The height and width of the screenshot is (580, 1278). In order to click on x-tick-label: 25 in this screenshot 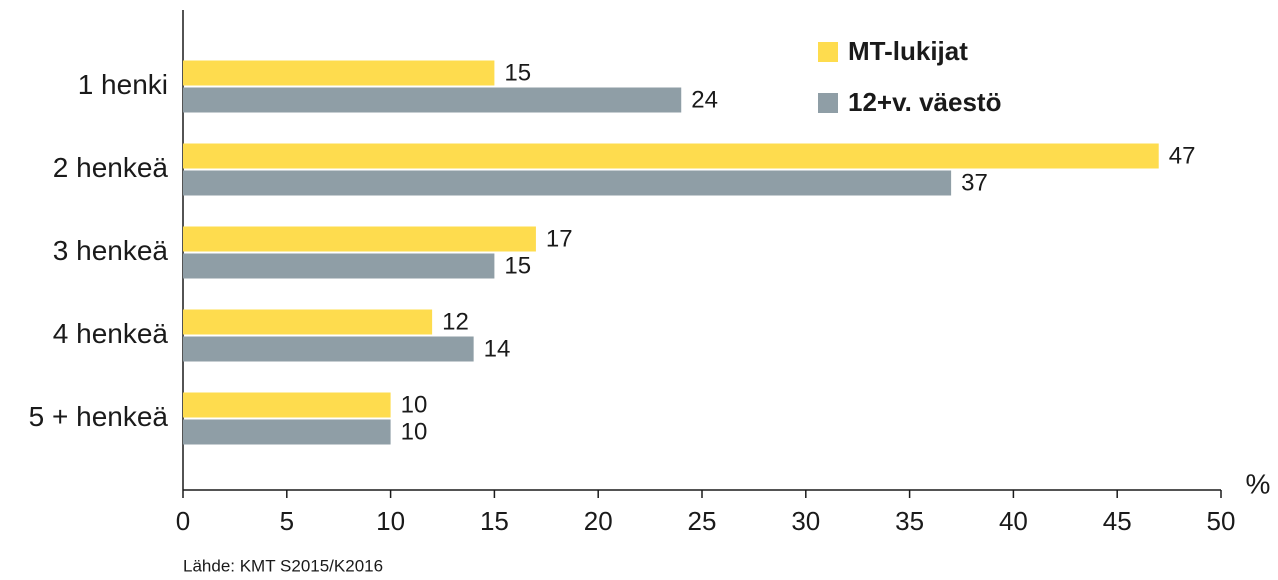, I will do `click(702, 521)`.